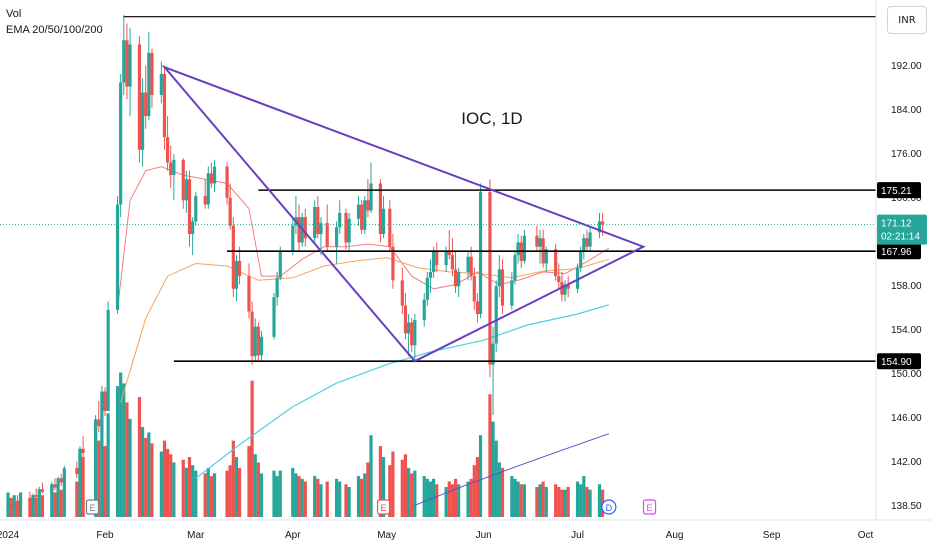 This screenshot has width=932, height=550. What do you see at coordinates (512, 469) in the screenshot?
I see `ema200-line` at bounding box center [512, 469].